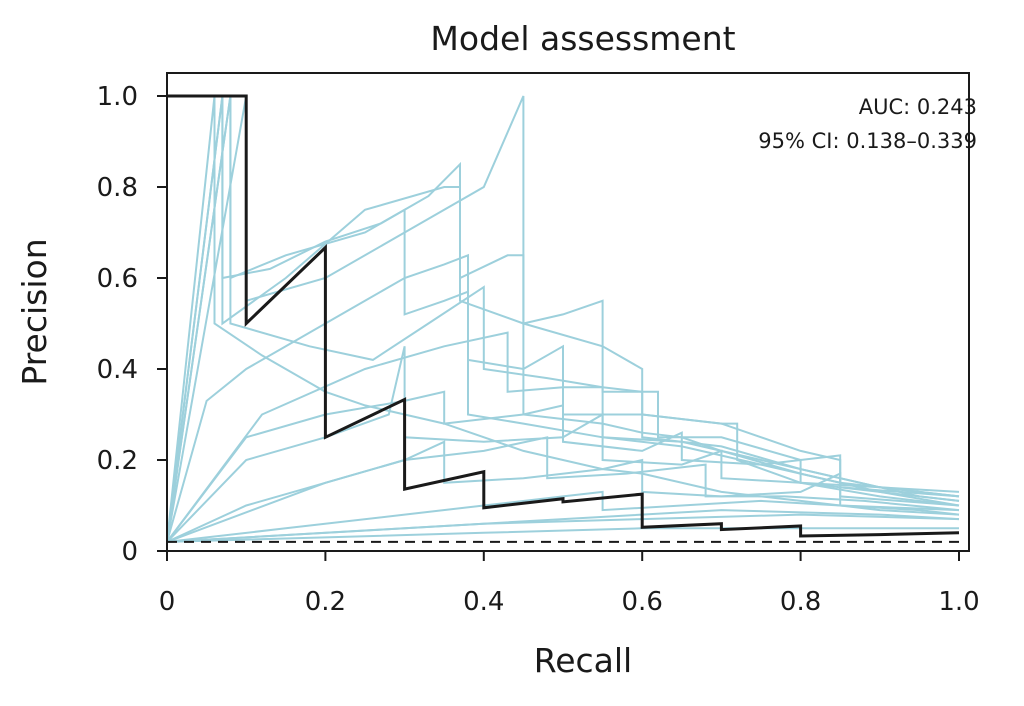 This screenshot has width=1024, height=706. I want to click on y-tick-label: 0.2, so click(117, 461).